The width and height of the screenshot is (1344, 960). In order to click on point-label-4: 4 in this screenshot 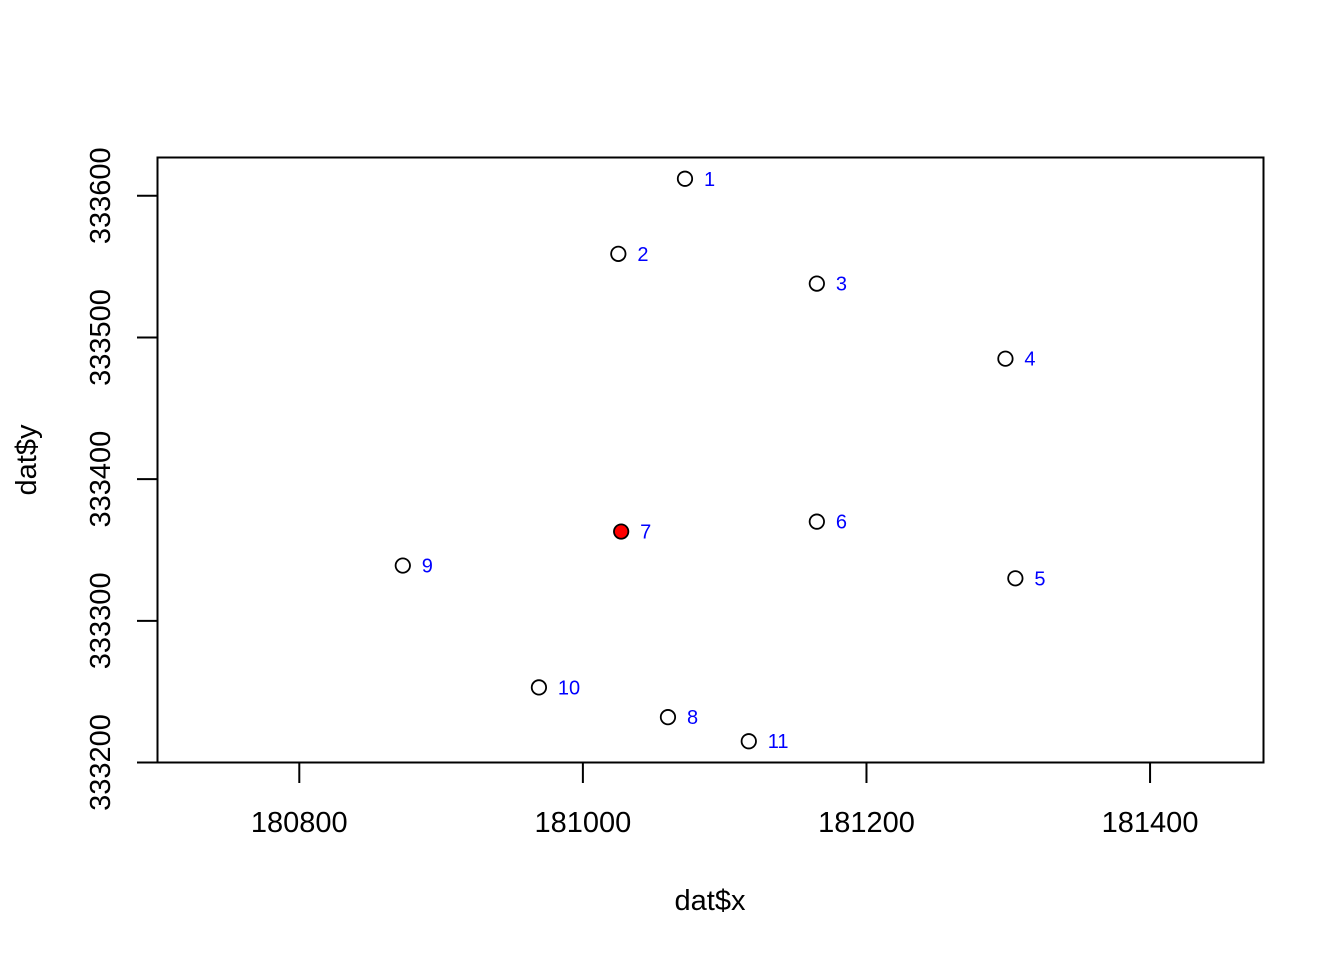, I will do `click(1029, 360)`.